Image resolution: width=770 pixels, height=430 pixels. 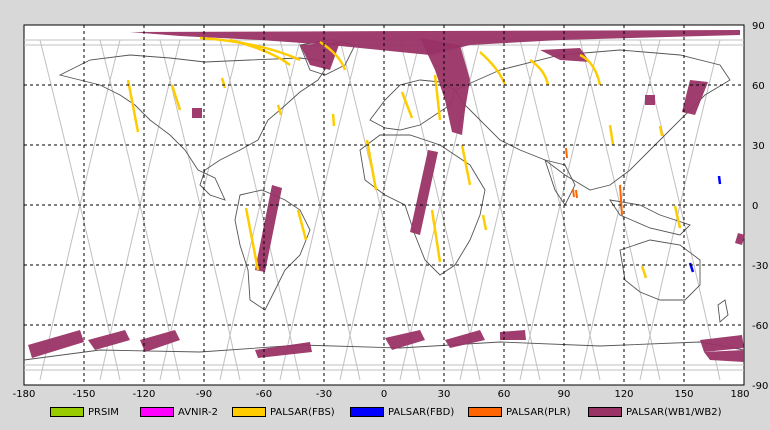 I want to click on legend-item-palsar-fbs: PALSAR(FBS), so click(x=283, y=412).